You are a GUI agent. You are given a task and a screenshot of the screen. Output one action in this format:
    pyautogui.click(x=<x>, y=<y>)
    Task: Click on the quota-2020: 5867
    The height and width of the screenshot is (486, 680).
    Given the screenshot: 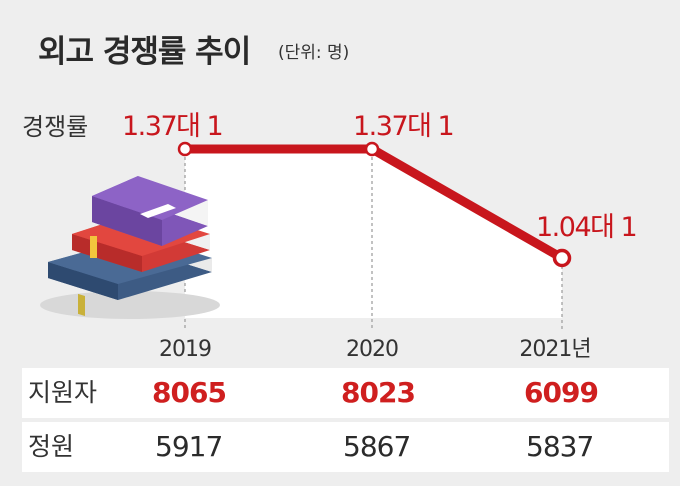 What is the action you would take?
    pyautogui.click(x=377, y=446)
    